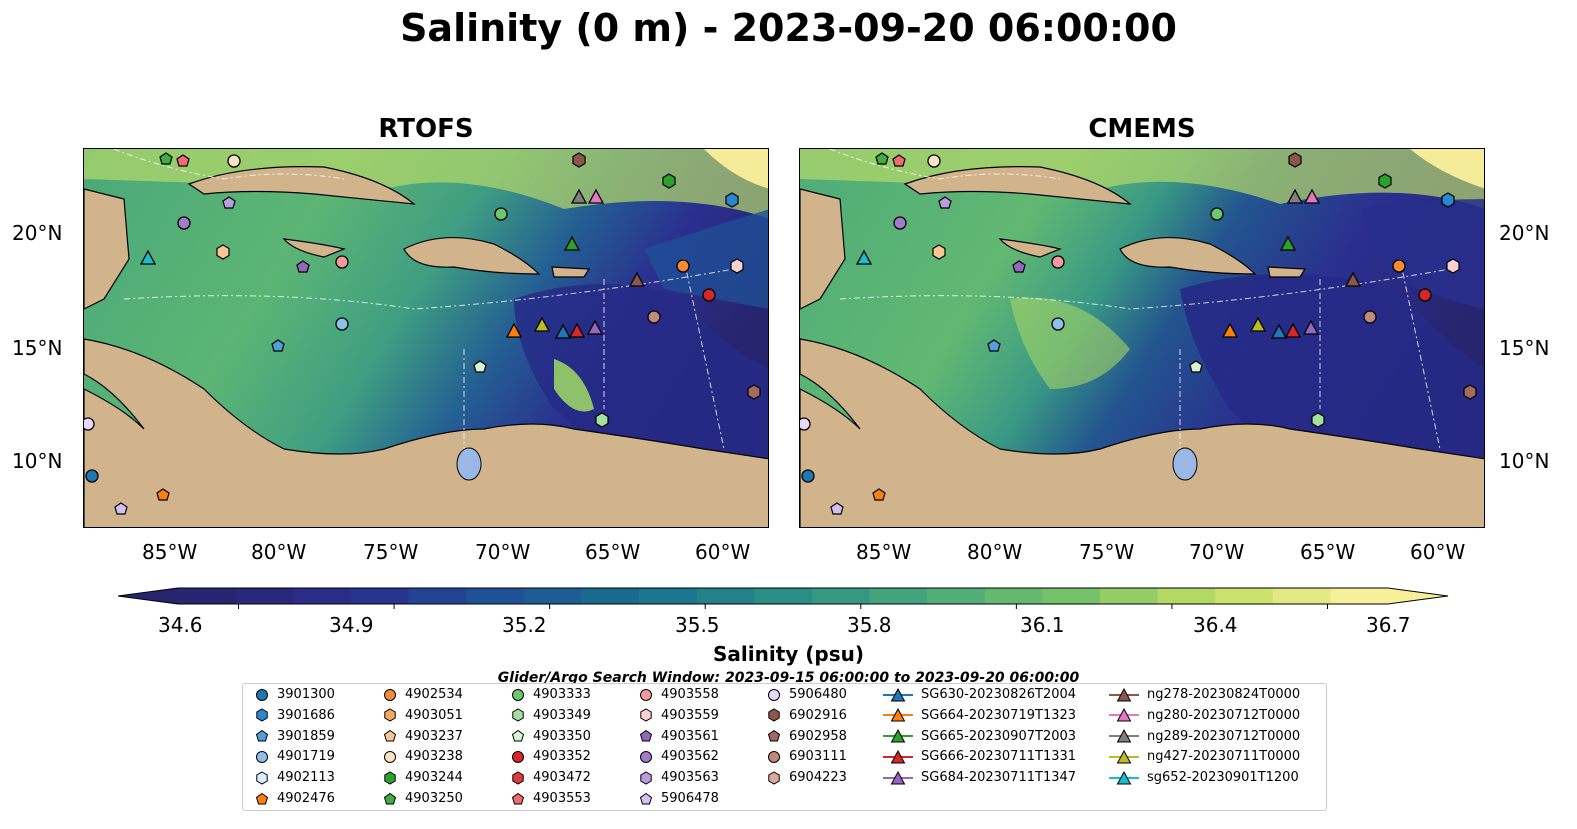 The image size is (1577, 829). Describe the element at coordinates (37, 461) in the screenshot. I see `lat-tick-left: 10°N` at that location.